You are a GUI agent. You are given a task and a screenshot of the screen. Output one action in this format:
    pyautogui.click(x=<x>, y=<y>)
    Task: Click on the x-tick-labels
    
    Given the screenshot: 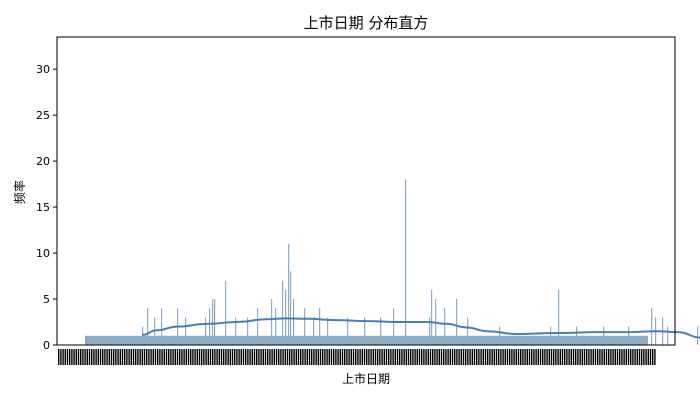 What is the action you would take?
    pyautogui.click(x=357, y=357)
    